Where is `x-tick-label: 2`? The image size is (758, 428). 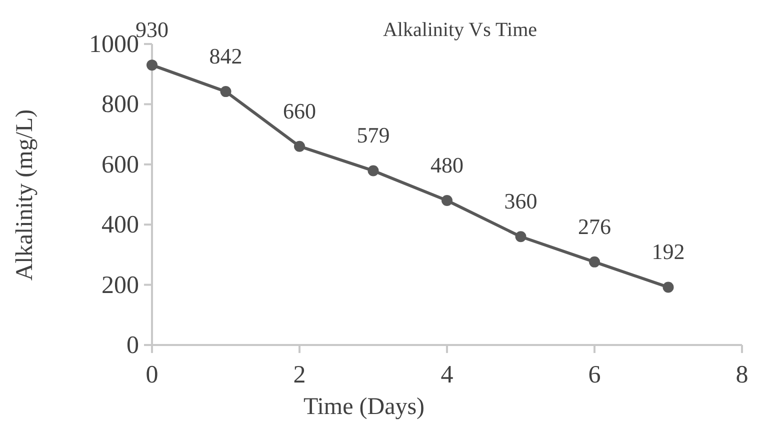 x-tick-label: 2 is located at coordinates (299, 374).